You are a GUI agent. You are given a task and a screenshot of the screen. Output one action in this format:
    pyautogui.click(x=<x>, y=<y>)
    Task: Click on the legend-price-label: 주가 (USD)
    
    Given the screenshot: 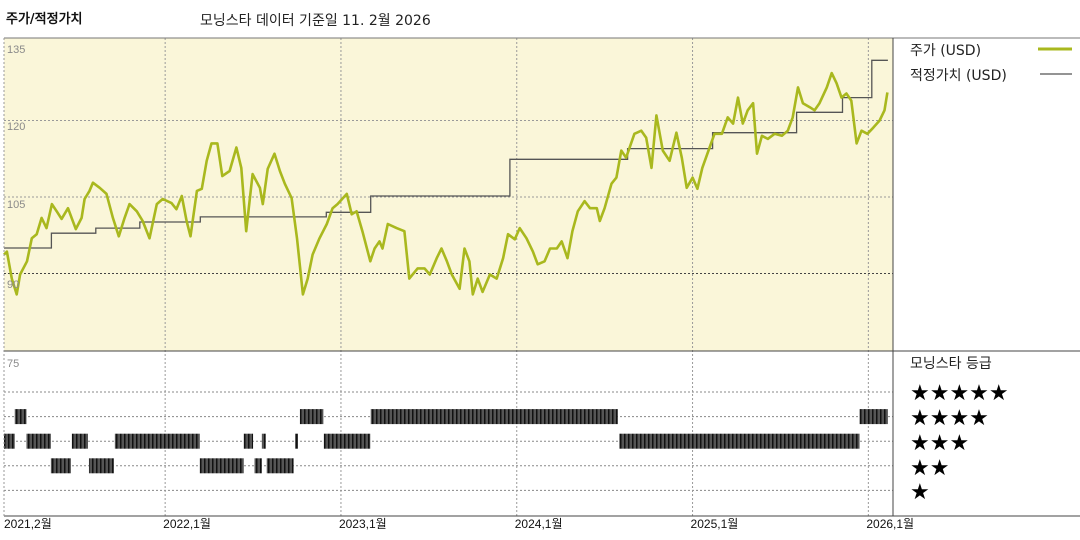 What is the action you would take?
    pyautogui.click(x=945, y=51)
    